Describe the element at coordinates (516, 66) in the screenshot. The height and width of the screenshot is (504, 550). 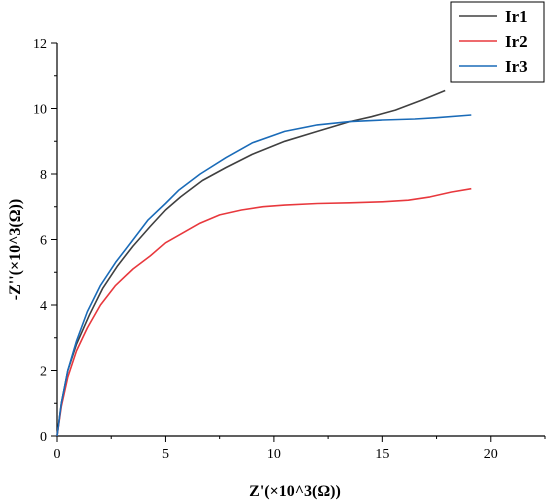
I see `legend-label: Ir3` at that location.